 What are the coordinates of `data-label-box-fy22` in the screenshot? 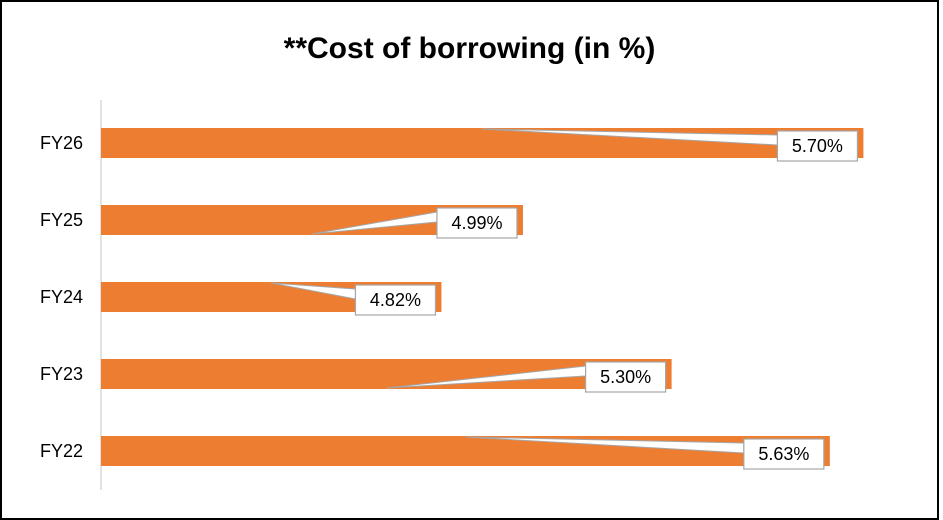 It's located at (784, 454).